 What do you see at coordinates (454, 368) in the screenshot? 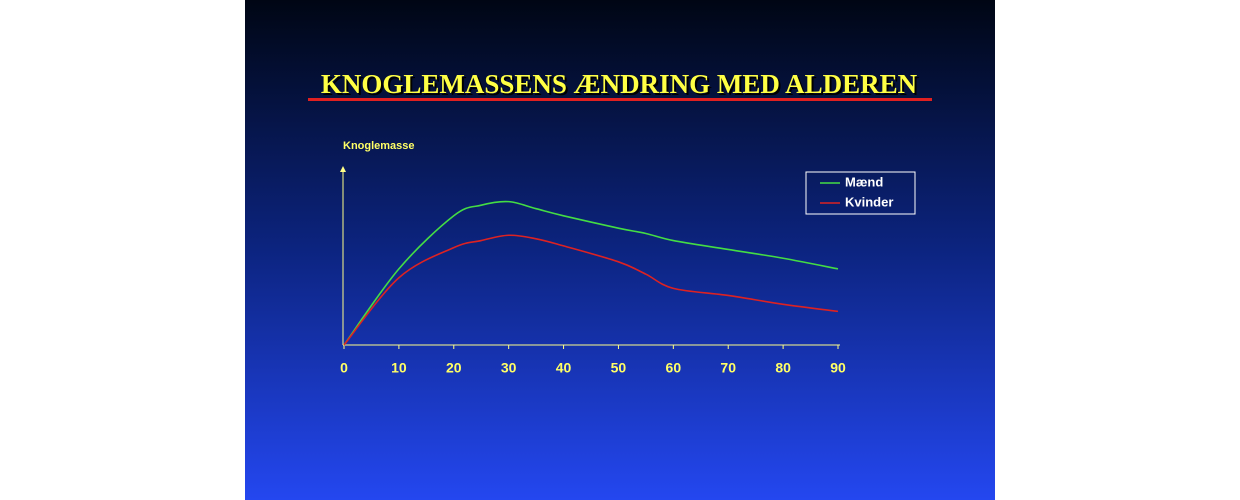
I see `x-tick-label: 20` at bounding box center [454, 368].